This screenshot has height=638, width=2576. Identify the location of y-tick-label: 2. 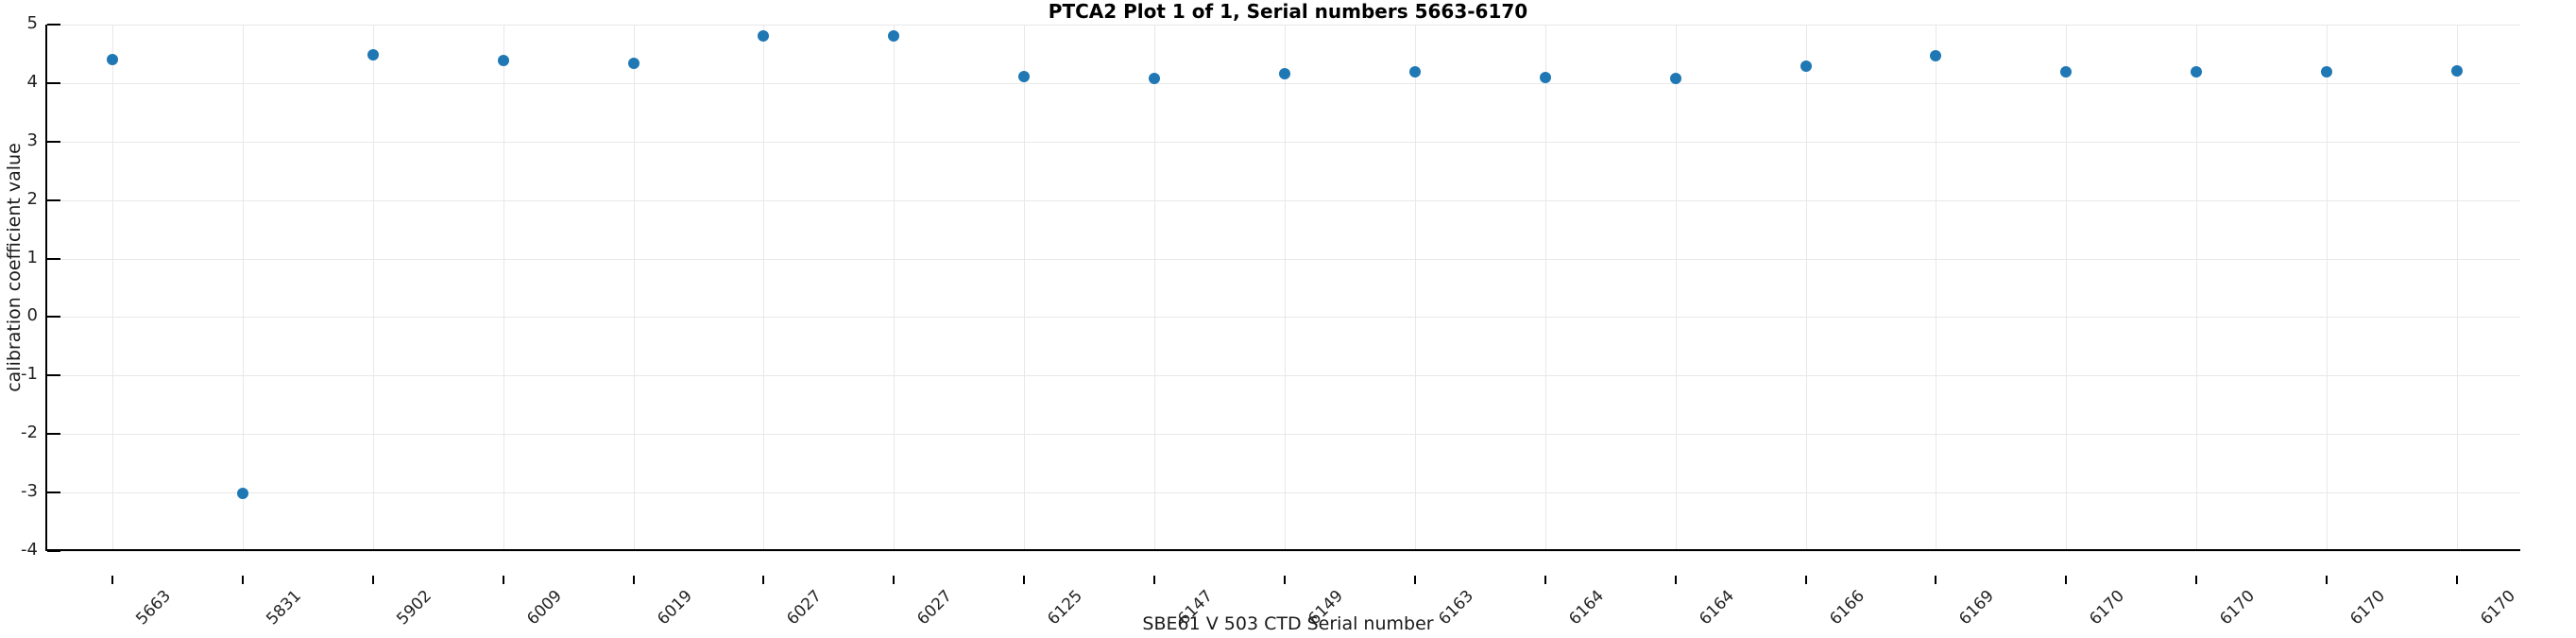
(32, 198).